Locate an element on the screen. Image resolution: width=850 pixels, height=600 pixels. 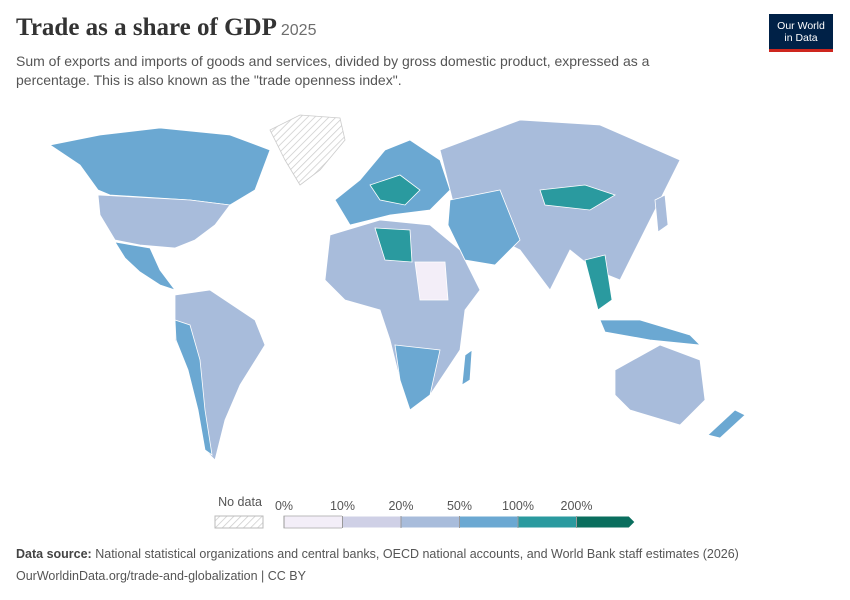
title-block: Trade as a share of GDP 2025 is located at coordinates (166, 28).